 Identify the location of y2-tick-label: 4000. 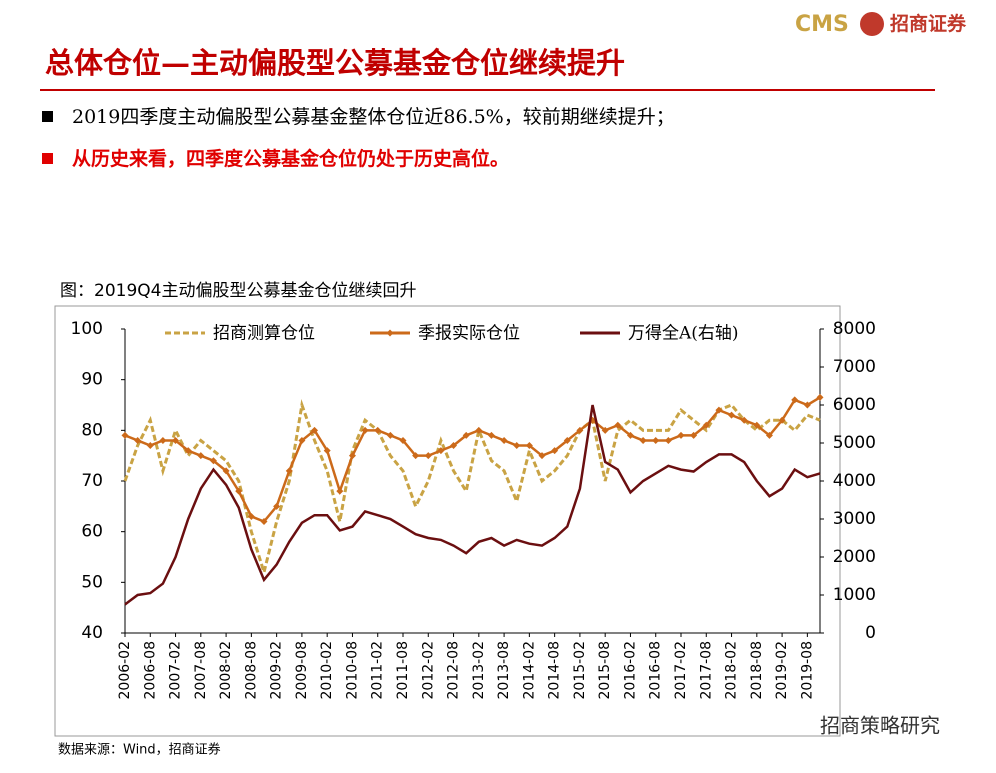
(854, 481).